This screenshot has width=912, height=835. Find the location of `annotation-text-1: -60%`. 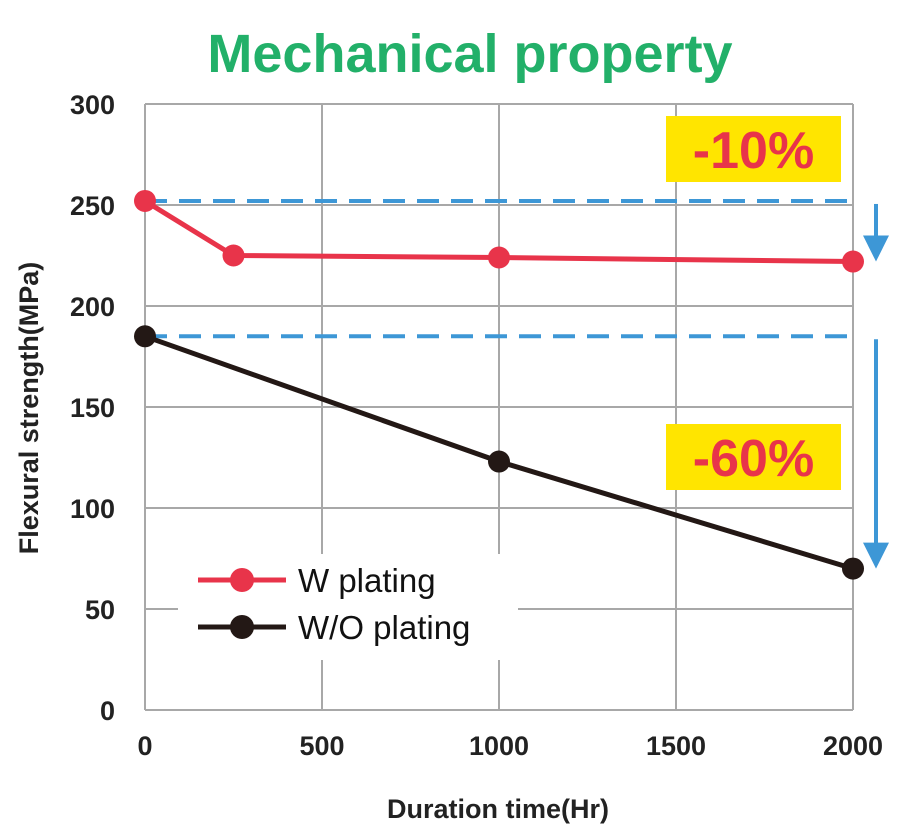

annotation-text-1: -60% is located at coordinates (753, 459).